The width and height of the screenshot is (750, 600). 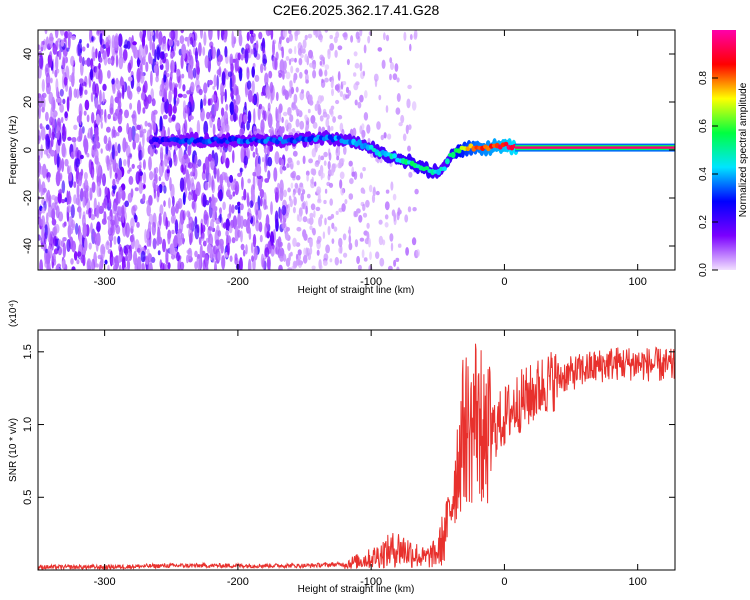 I want to click on x-tick-label: 100, so click(x=638, y=282).